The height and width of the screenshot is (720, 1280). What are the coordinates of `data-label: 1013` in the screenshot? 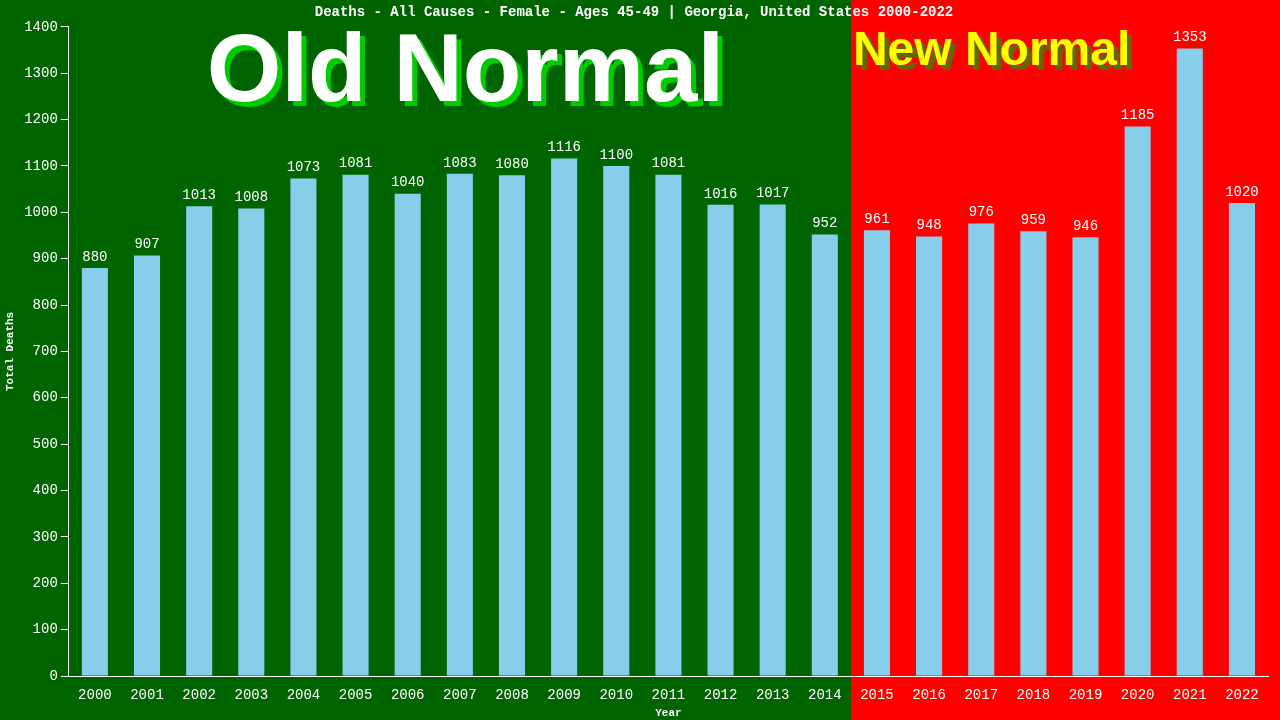 It's located at (199, 194).